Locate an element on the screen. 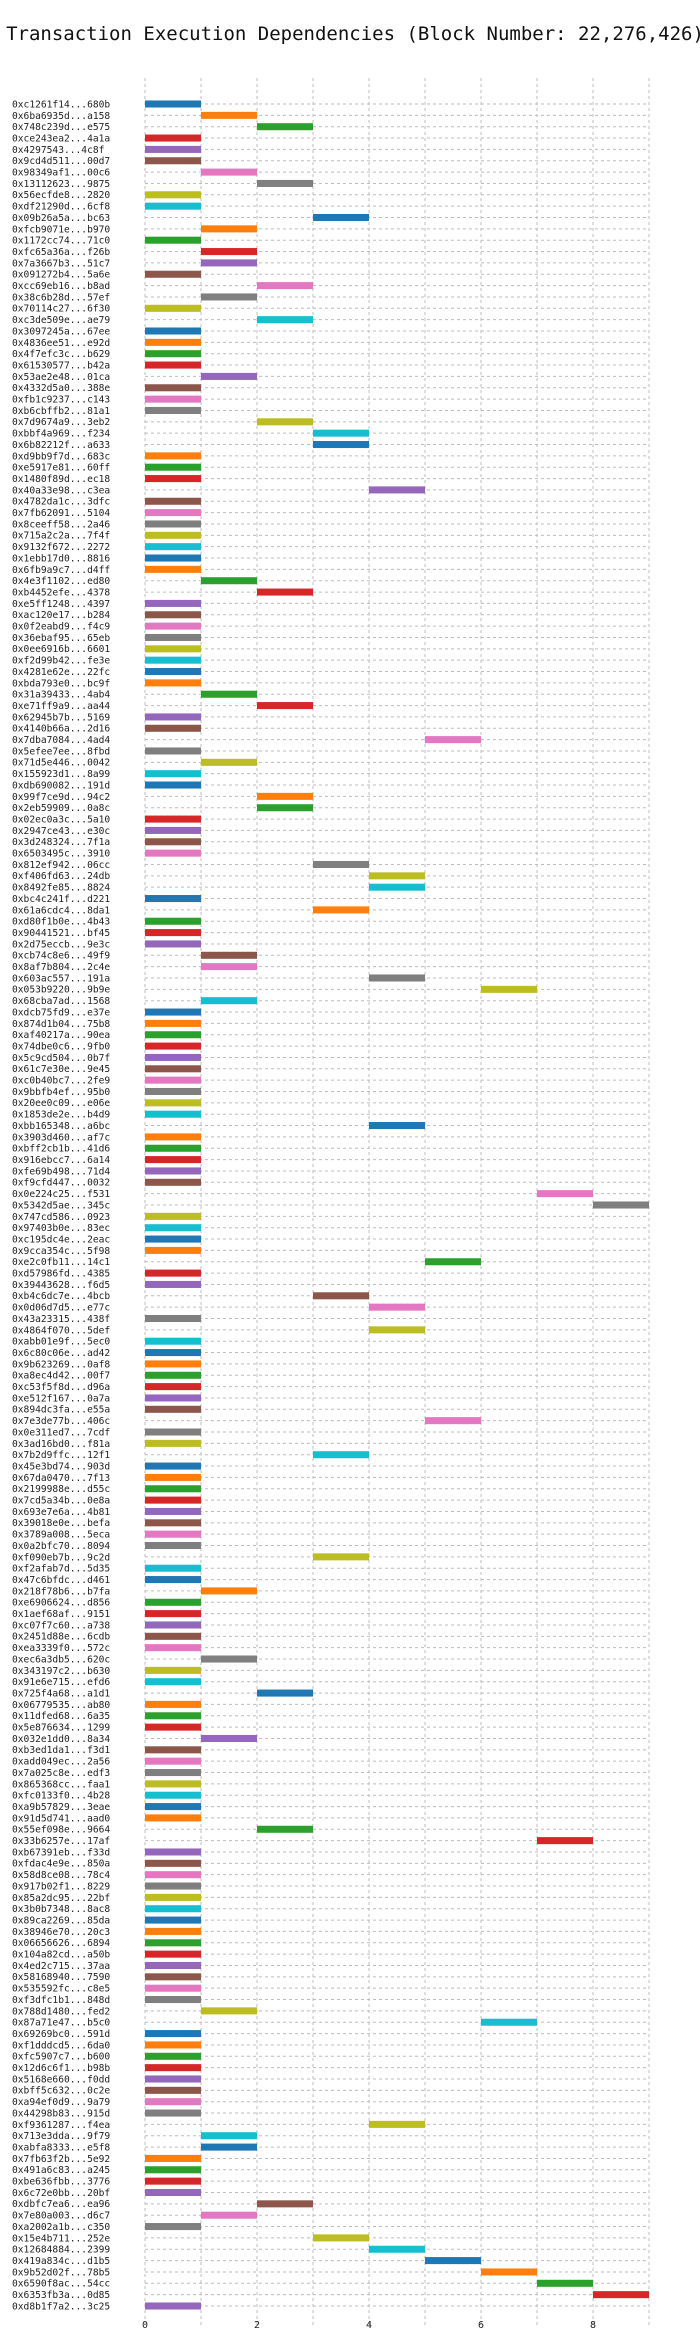  y-tick-label: 0x0a2bfc70...8094 is located at coordinates (61, 1546).